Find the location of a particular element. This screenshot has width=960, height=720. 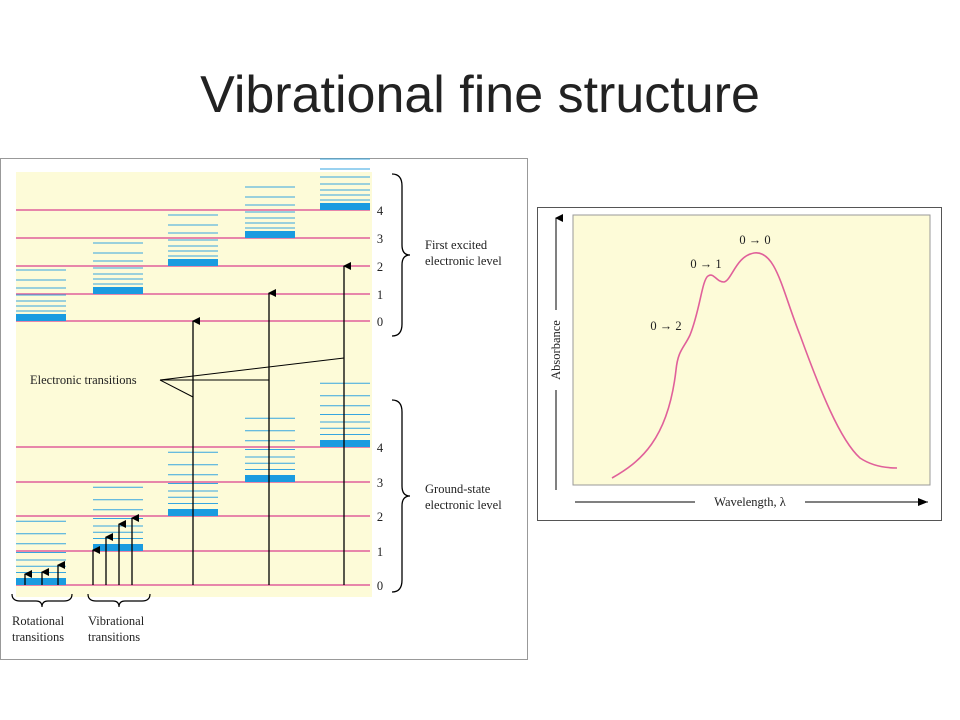

pointer-lines is located at coordinates (252, 377).